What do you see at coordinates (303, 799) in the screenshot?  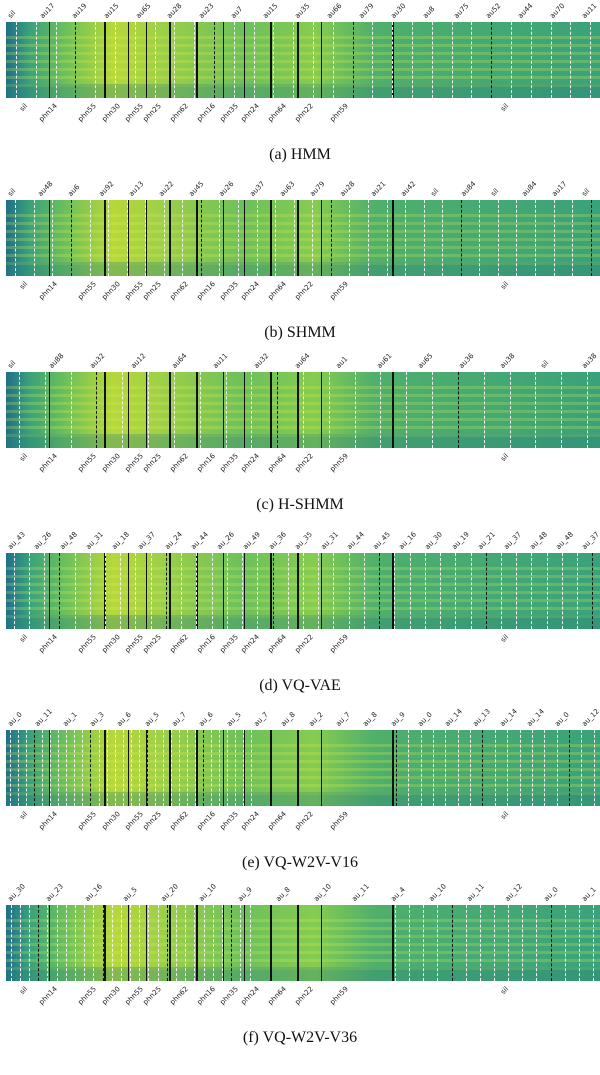 I see `spectrogram-bottom` at bounding box center [303, 799].